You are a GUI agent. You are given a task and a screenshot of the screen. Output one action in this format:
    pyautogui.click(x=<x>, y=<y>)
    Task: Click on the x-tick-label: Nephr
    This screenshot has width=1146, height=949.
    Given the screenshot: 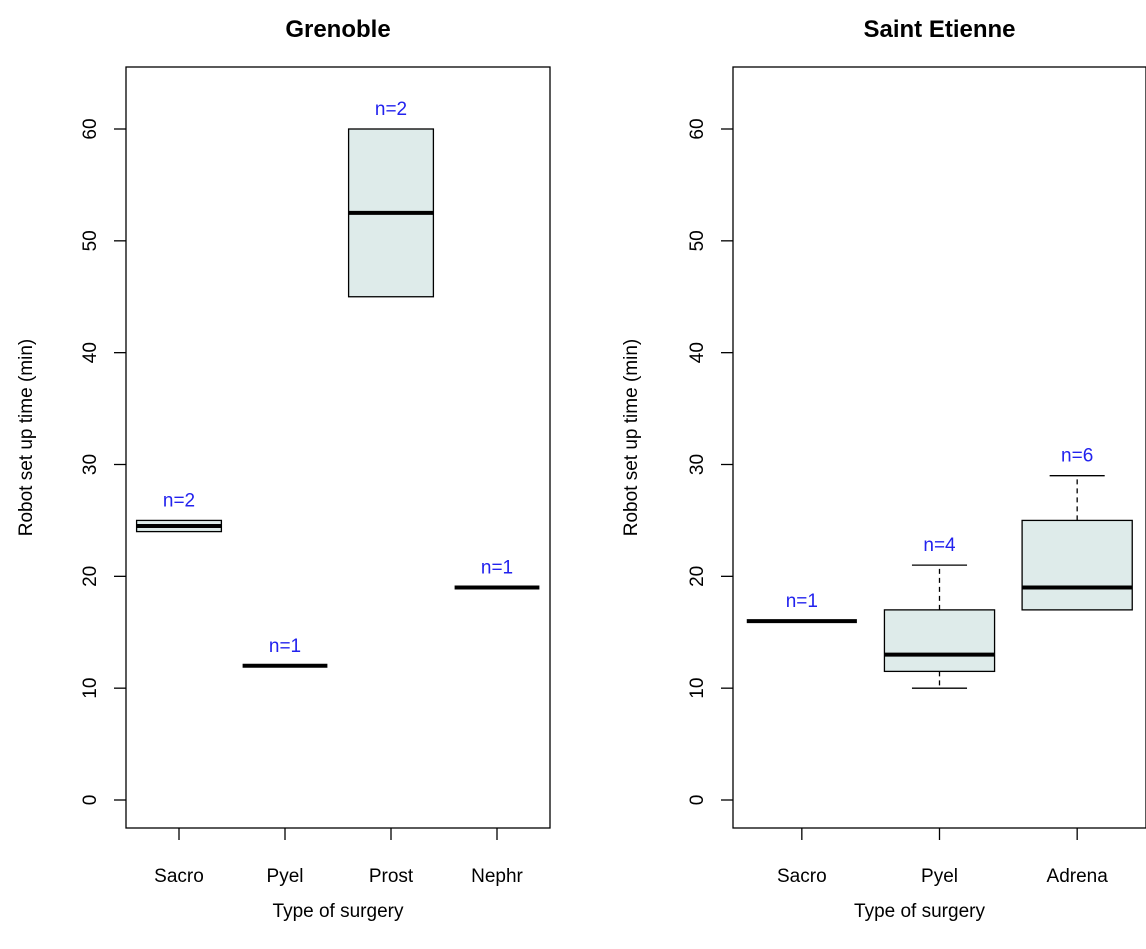 What is the action you would take?
    pyautogui.click(x=497, y=876)
    